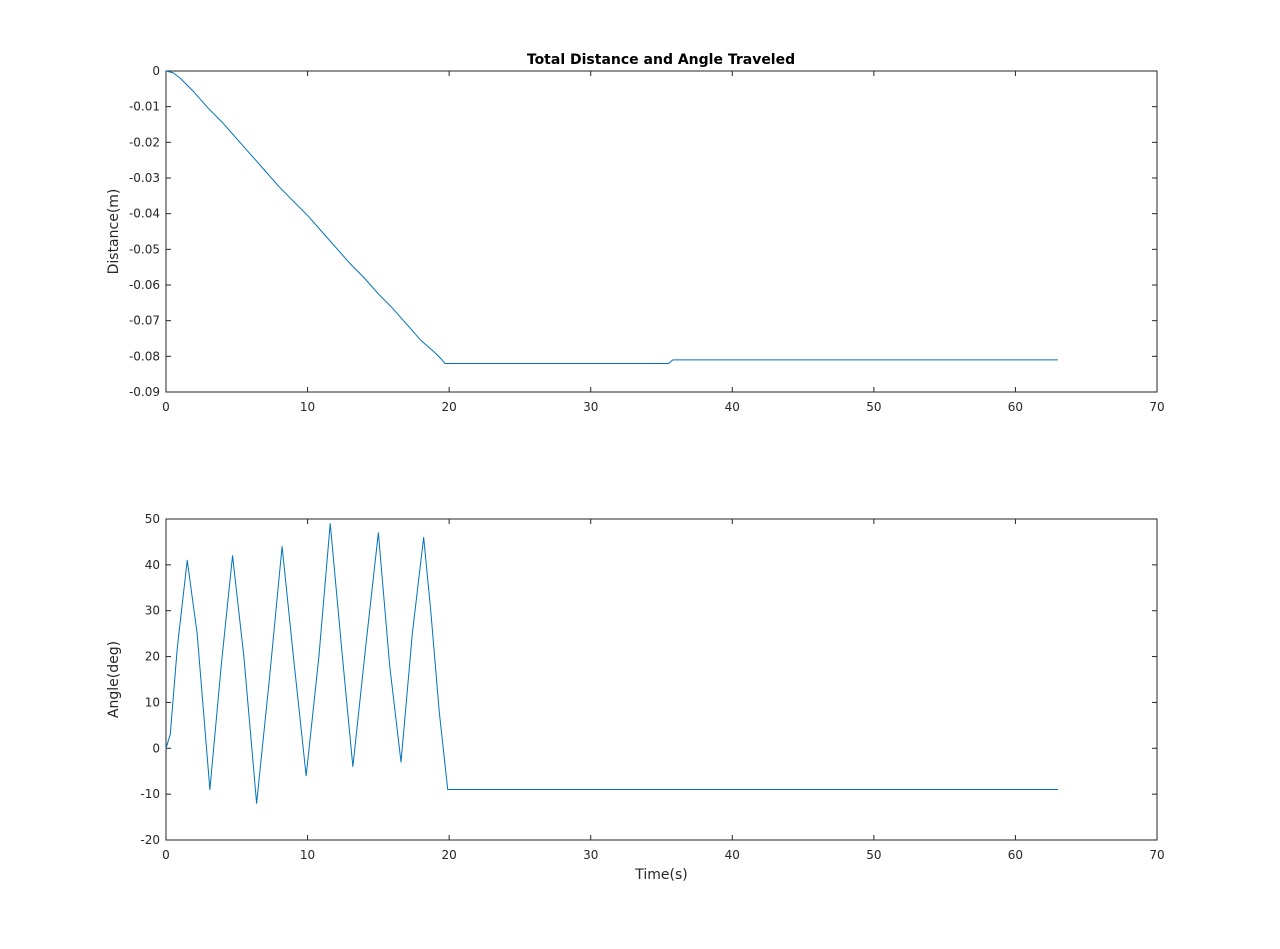 The height and width of the screenshot is (949, 1280). What do you see at coordinates (114, 232) in the screenshot?
I see `y-axis-label: Distance(m)` at bounding box center [114, 232].